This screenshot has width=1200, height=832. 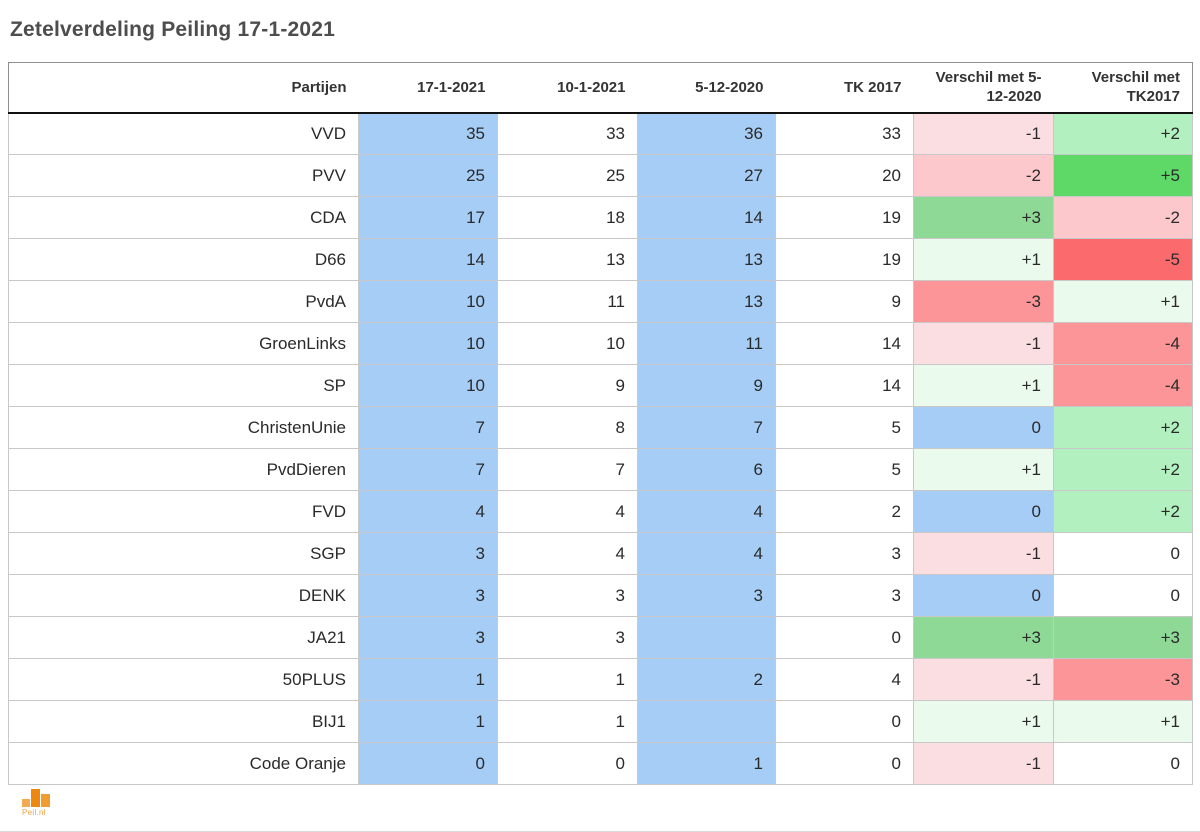 What do you see at coordinates (844, 175) in the screenshot?
I see `value-cell: 20` at bounding box center [844, 175].